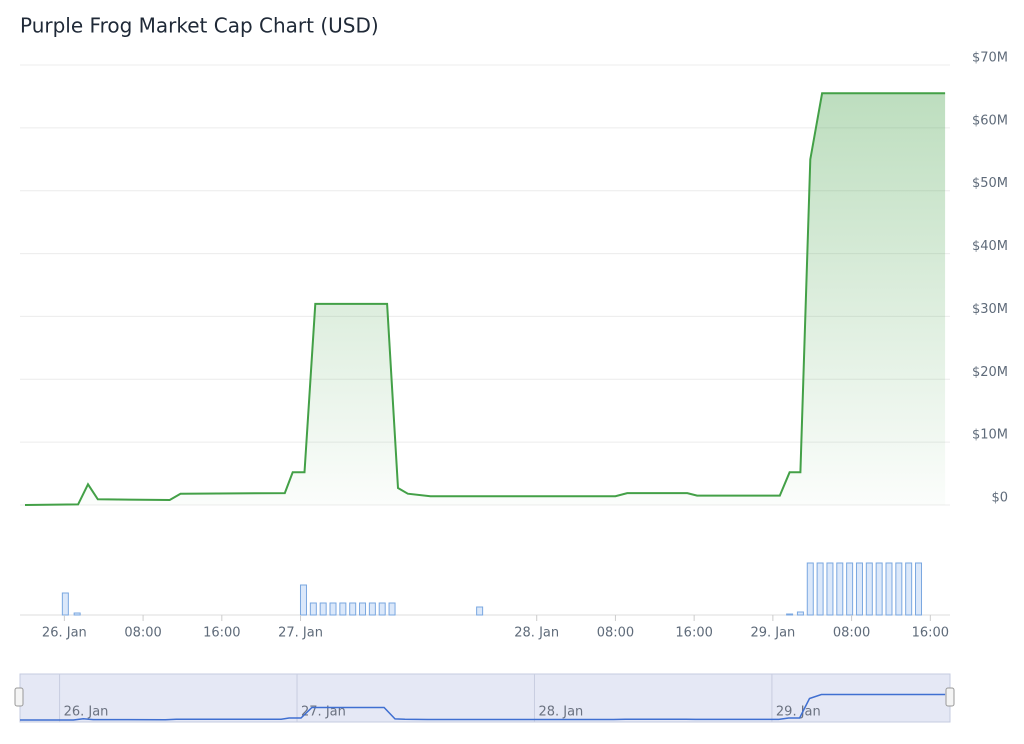  Describe the element at coordinates (536, 633) in the screenshot. I see `x-tick-label: 28. Jan` at that location.